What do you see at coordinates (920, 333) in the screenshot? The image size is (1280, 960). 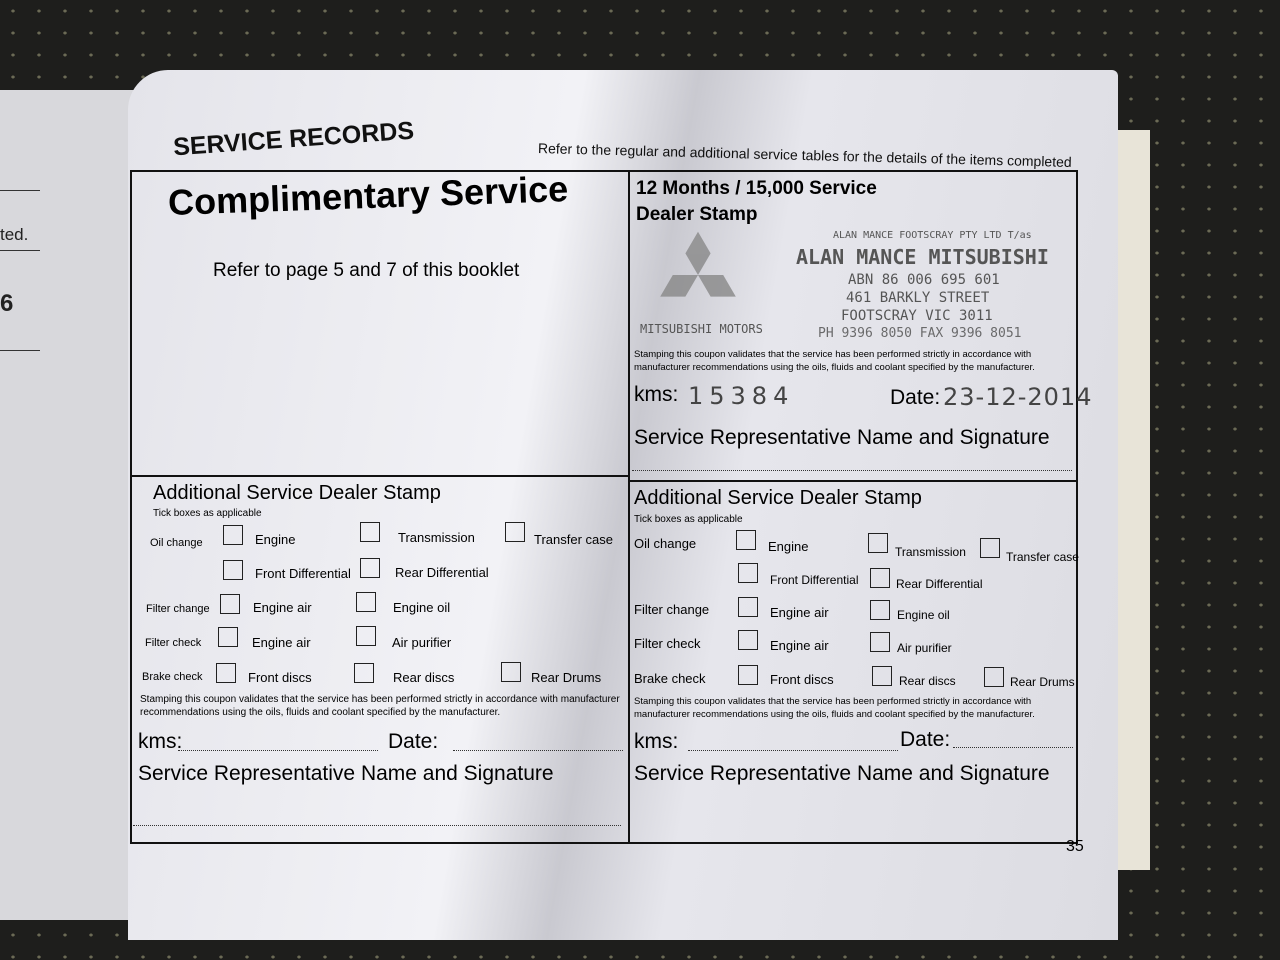 I see `stamp-line: PH 9396 8050 FAX 9396 8051` at bounding box center [920, 333].